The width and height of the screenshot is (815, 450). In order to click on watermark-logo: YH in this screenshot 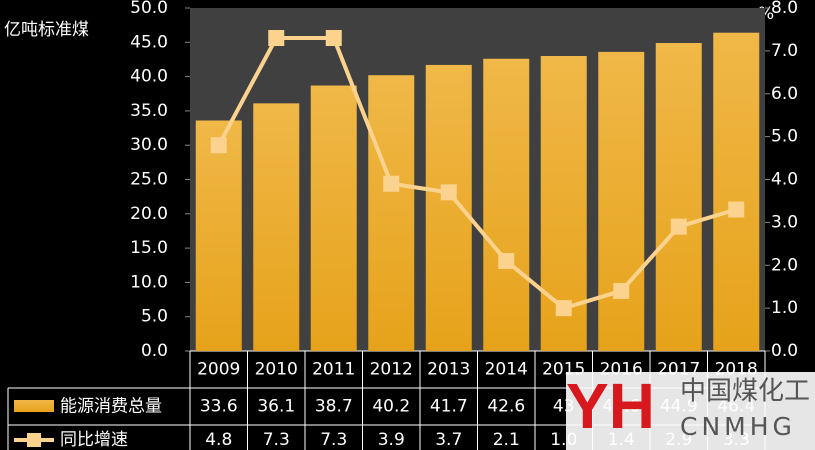, I will do `click(610, 406)`.